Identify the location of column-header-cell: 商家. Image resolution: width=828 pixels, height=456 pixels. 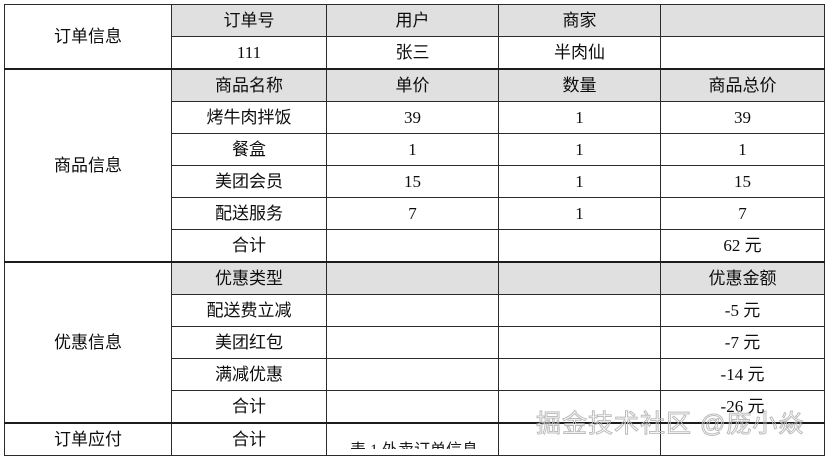
(579, 20).